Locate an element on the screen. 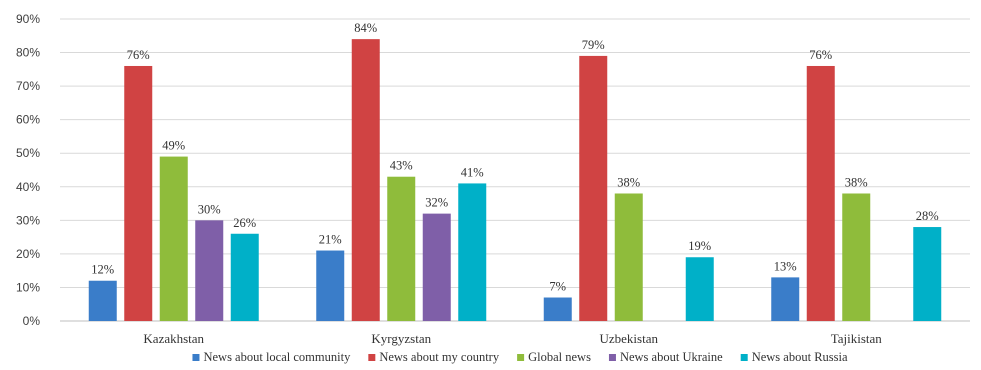  y-tick-label: 10% is located at coordinates (28, 287).